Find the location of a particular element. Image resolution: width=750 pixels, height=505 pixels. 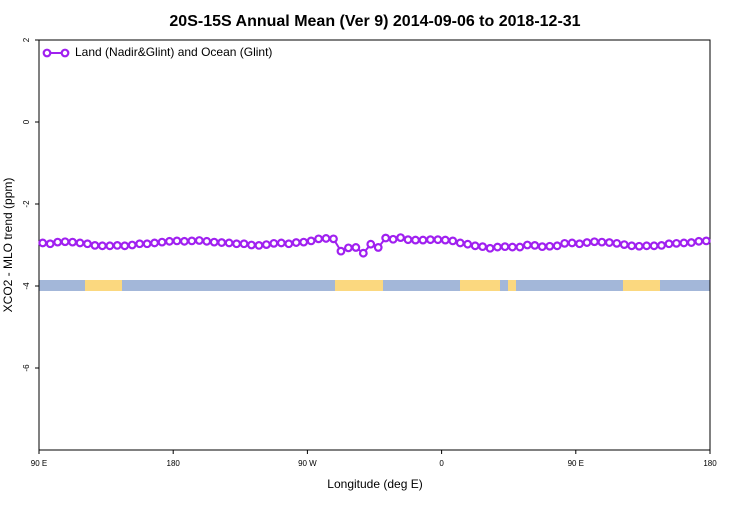

x-tick-label: 90 W is located at coordinates (307, 463).